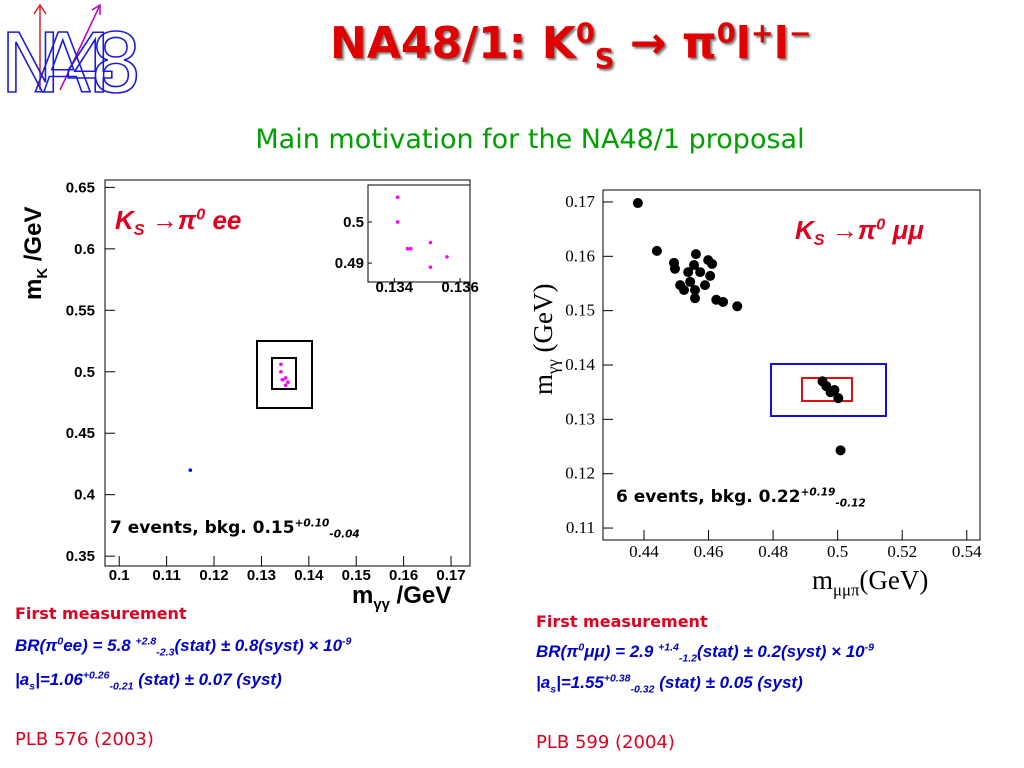  Describe the element at coordinates (101, 613) in the screenshot. I see `result-heading: First measurement` at that location.